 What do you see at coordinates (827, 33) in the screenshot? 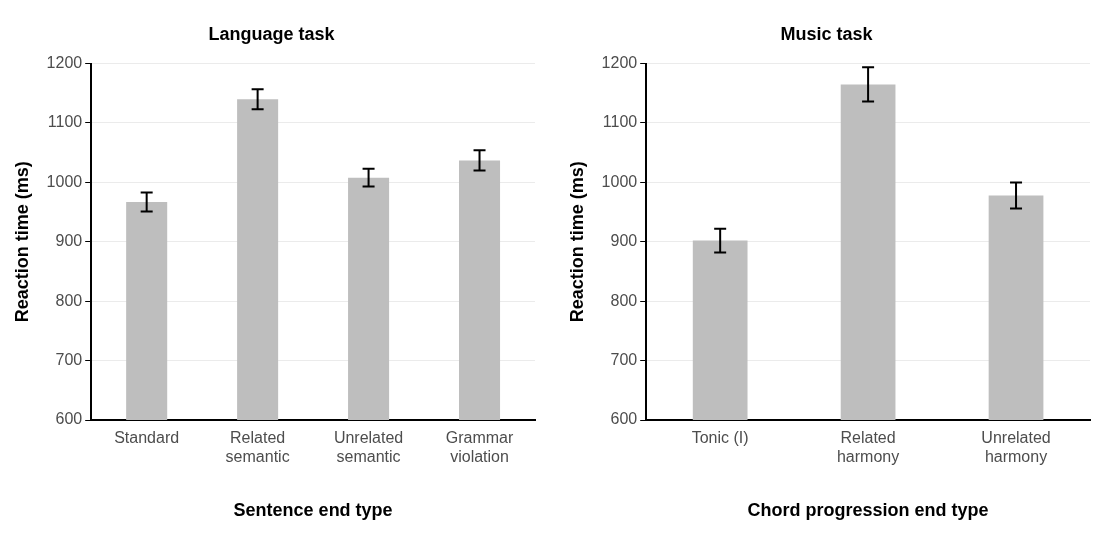
I see `chart-title: Music task` at bounding box center [827, 33].